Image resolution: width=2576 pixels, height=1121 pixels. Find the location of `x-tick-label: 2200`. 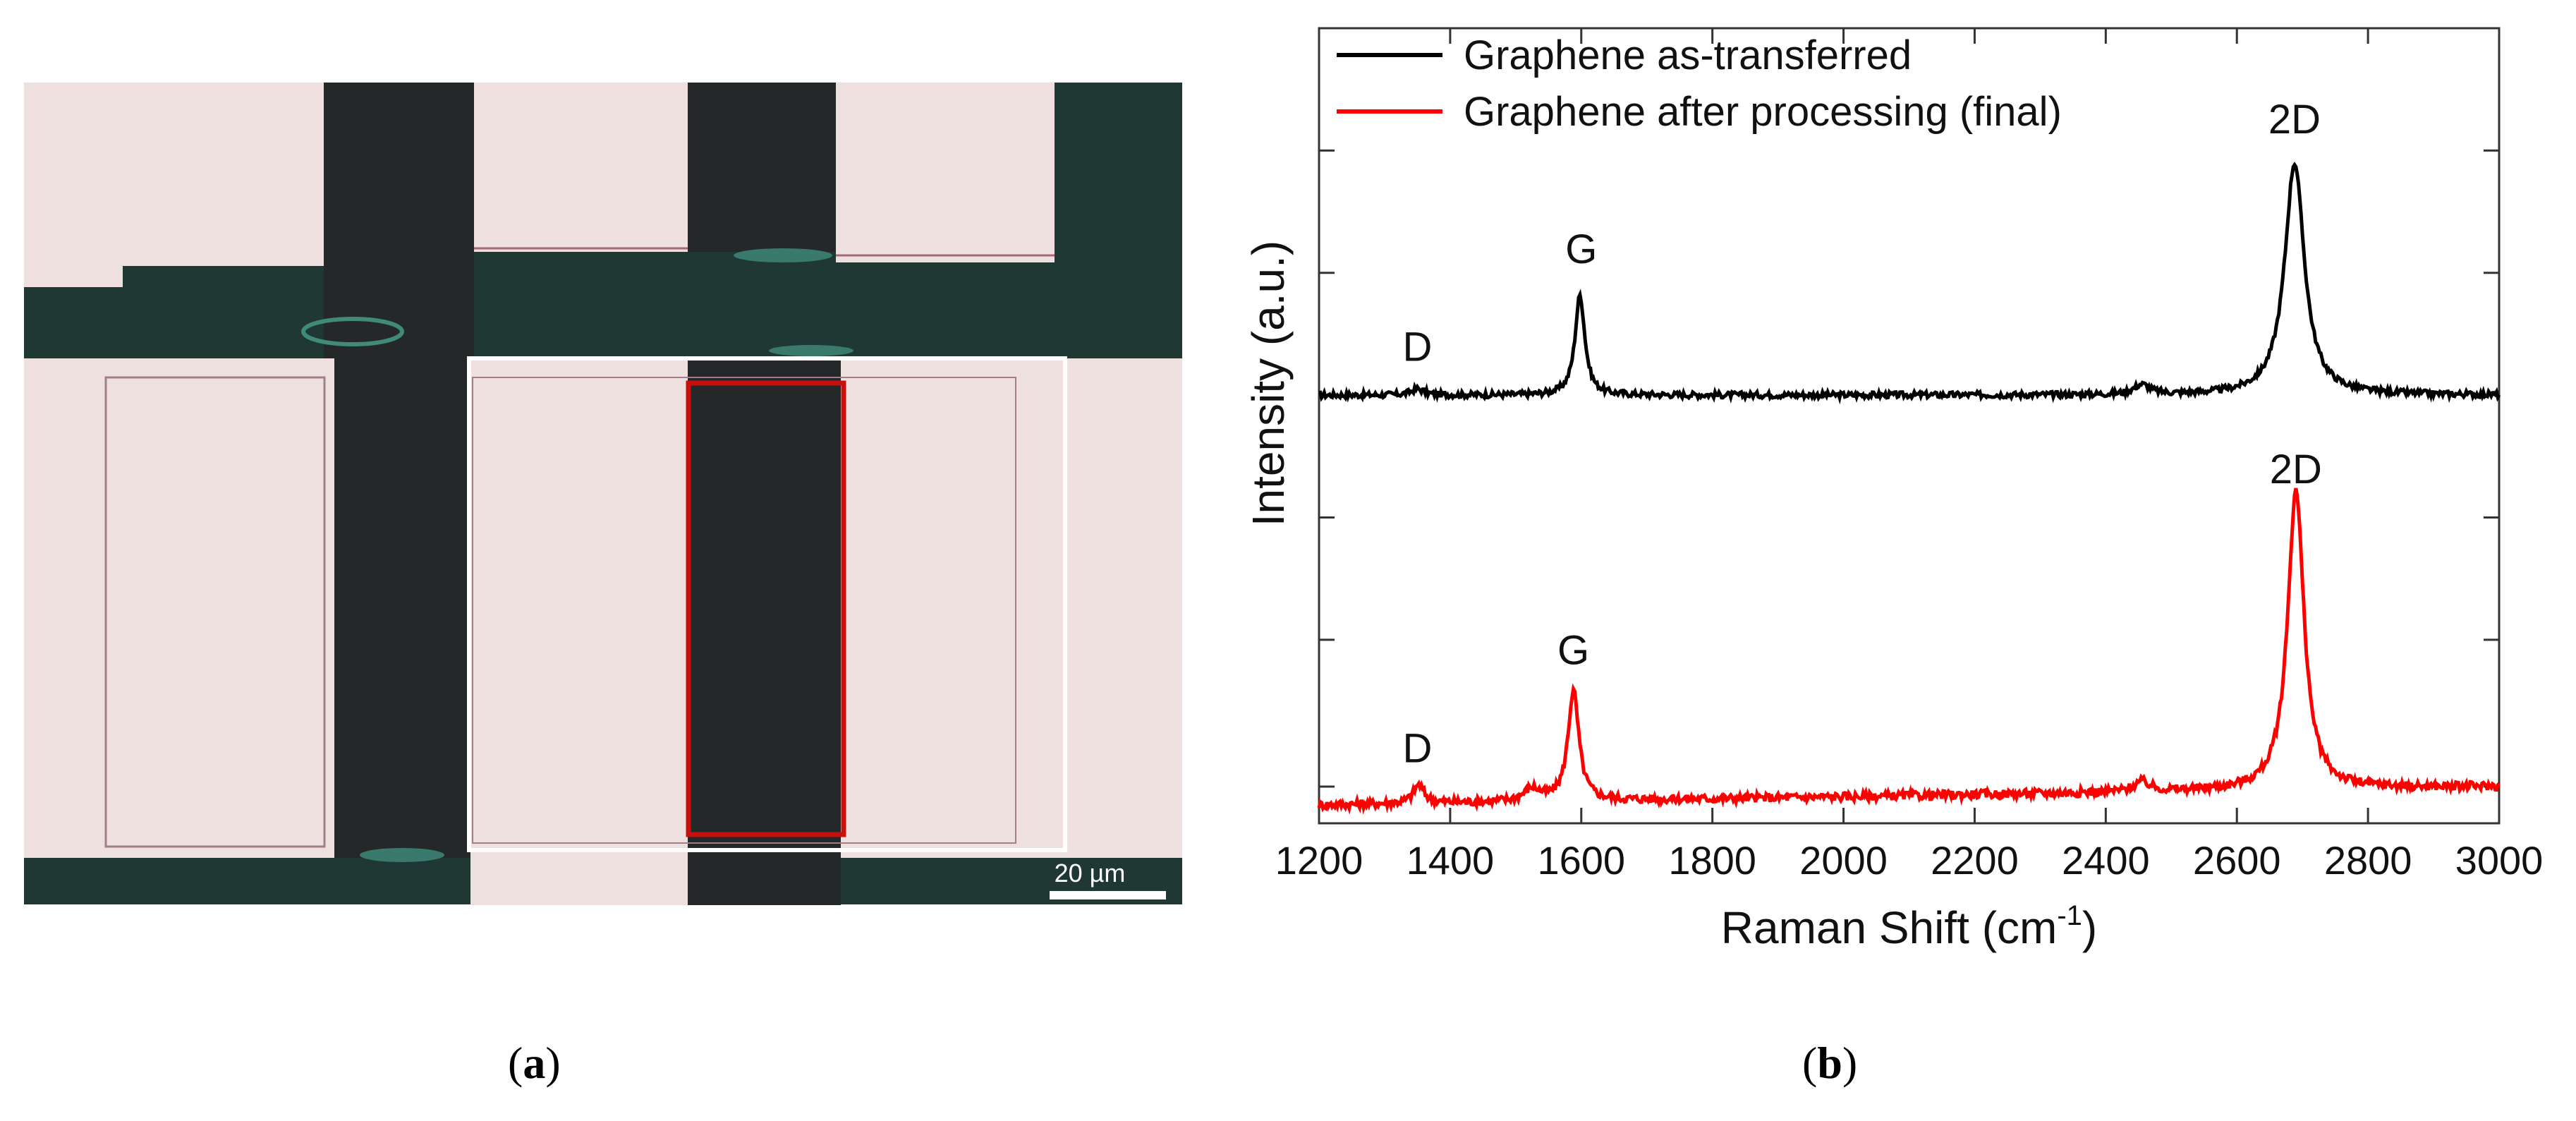

x-tick-label: 2200 is located at coordinates (1975, 860).